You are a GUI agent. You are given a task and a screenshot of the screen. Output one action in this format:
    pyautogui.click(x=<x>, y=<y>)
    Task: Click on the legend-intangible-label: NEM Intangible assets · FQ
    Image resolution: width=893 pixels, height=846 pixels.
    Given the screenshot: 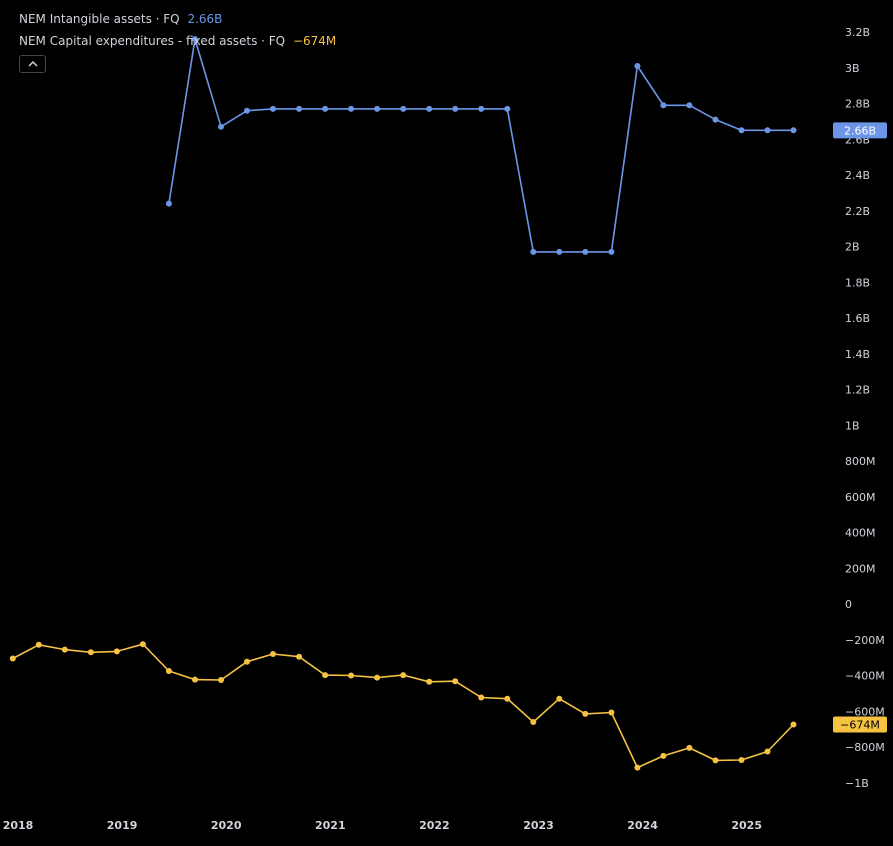 What is the action you would take?
    pyautogui.click(x=99, y=19)
    